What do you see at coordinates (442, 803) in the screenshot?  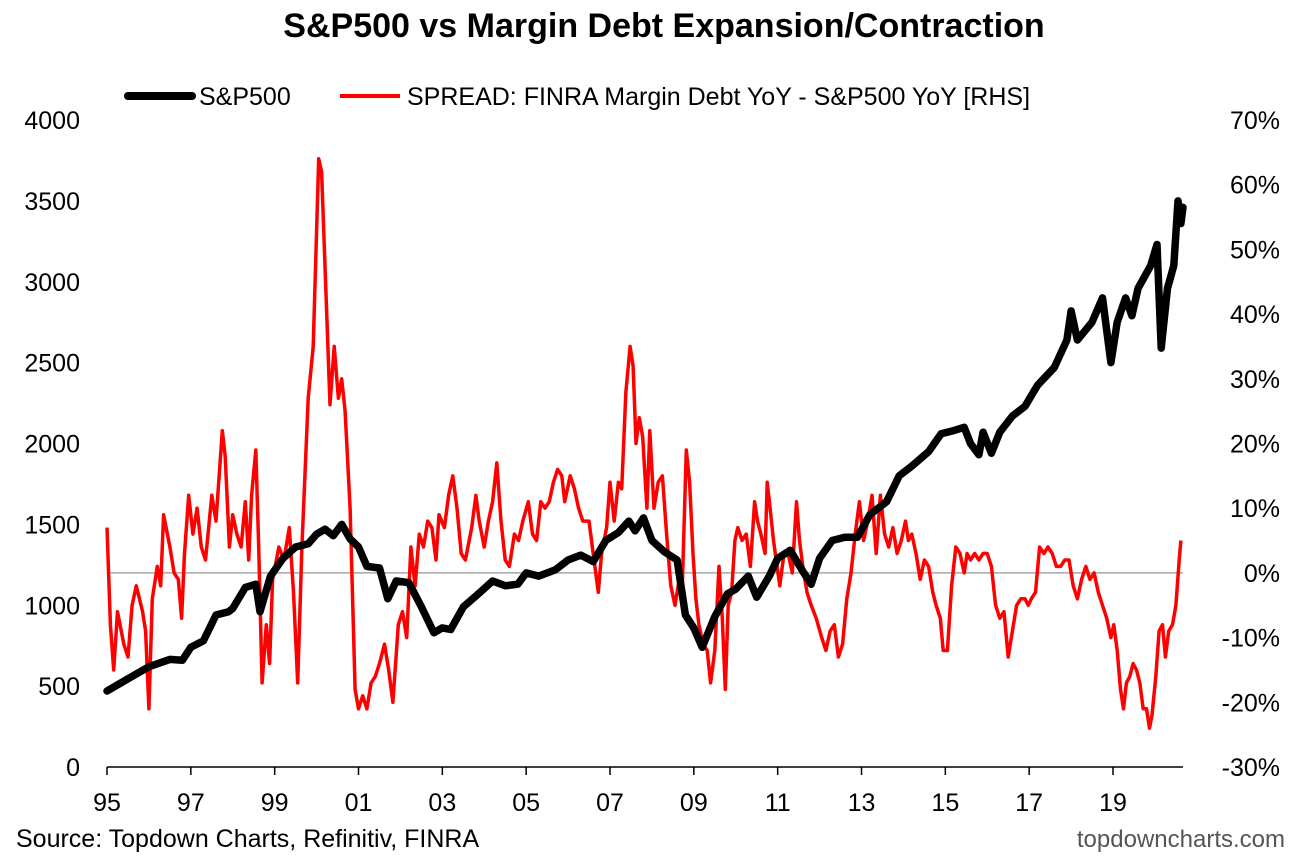 I see `x-tick-label: 03` at bounding box center [442, 803].